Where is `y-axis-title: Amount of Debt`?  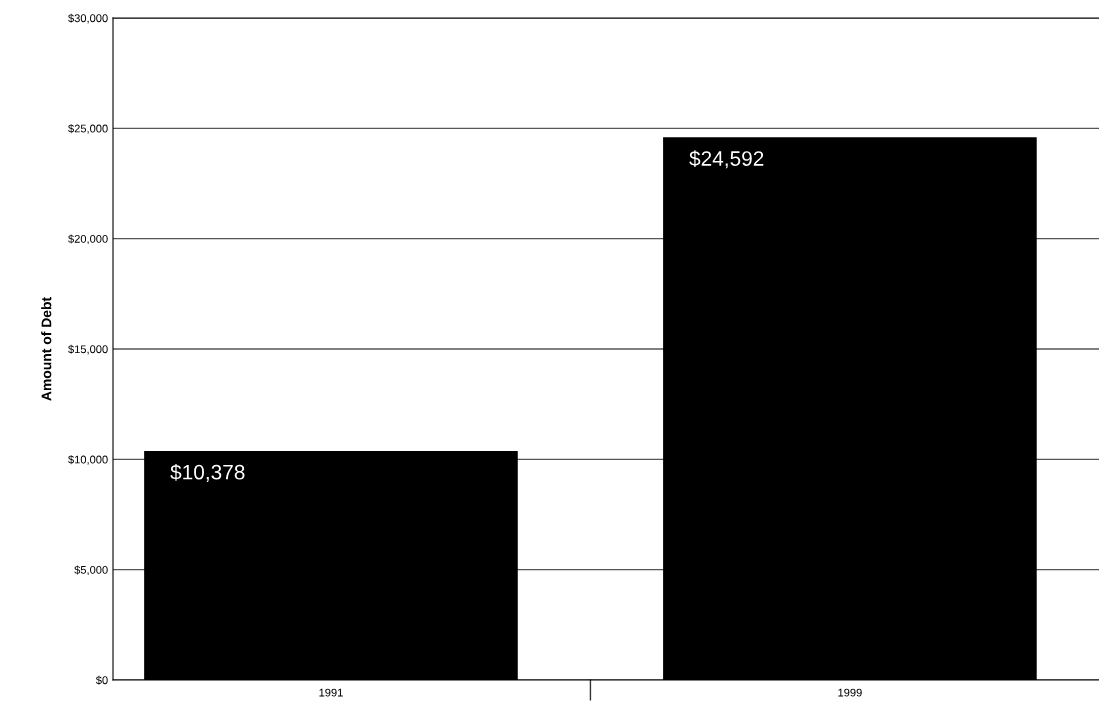
y-axis-title: Amount of Debt is located at coordinates (46, 349).